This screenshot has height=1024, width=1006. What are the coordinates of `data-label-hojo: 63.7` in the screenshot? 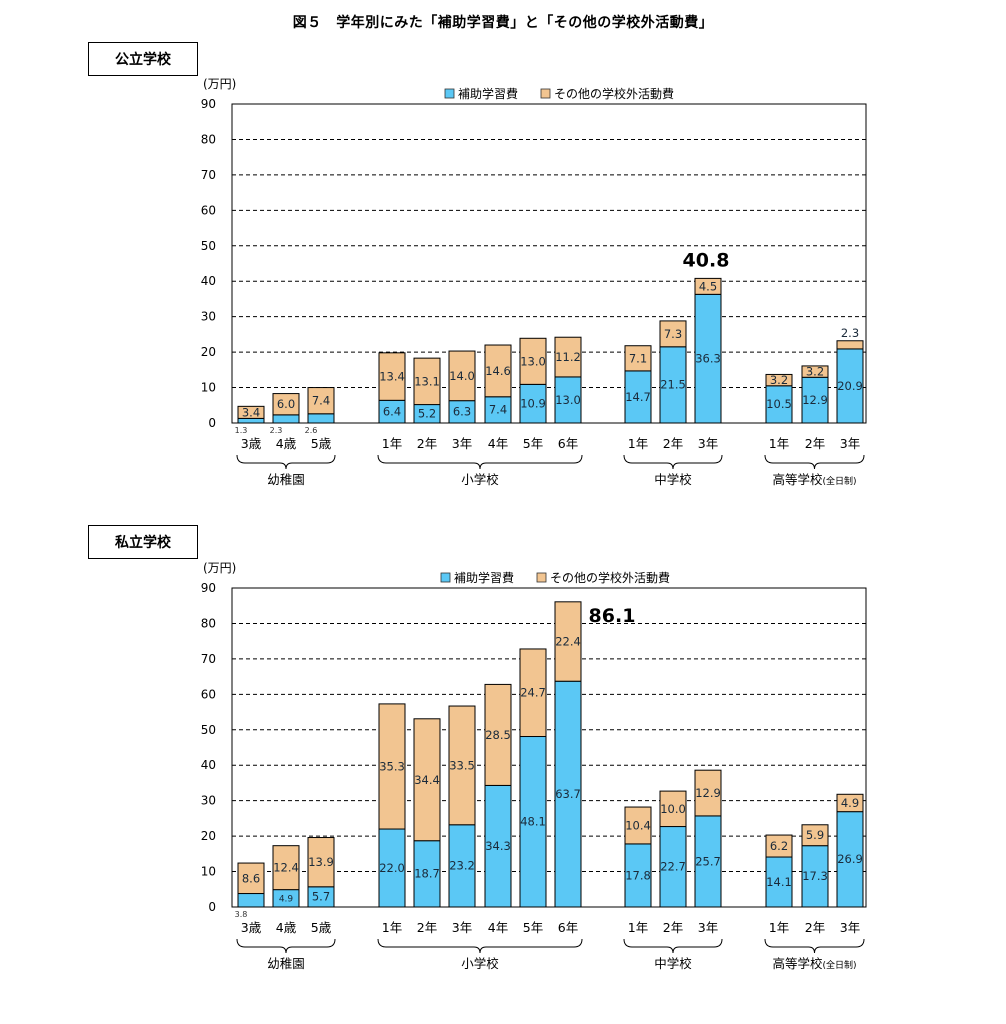 It's located at (568, 794).